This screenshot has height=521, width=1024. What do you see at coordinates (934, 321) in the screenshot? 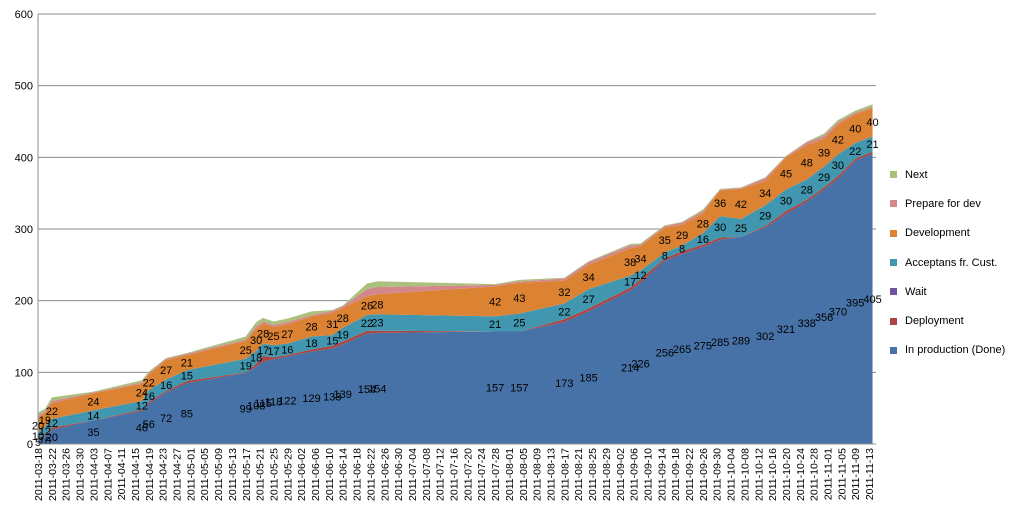
I see `legend-label: Deployment` at bounding box center [934, 321].